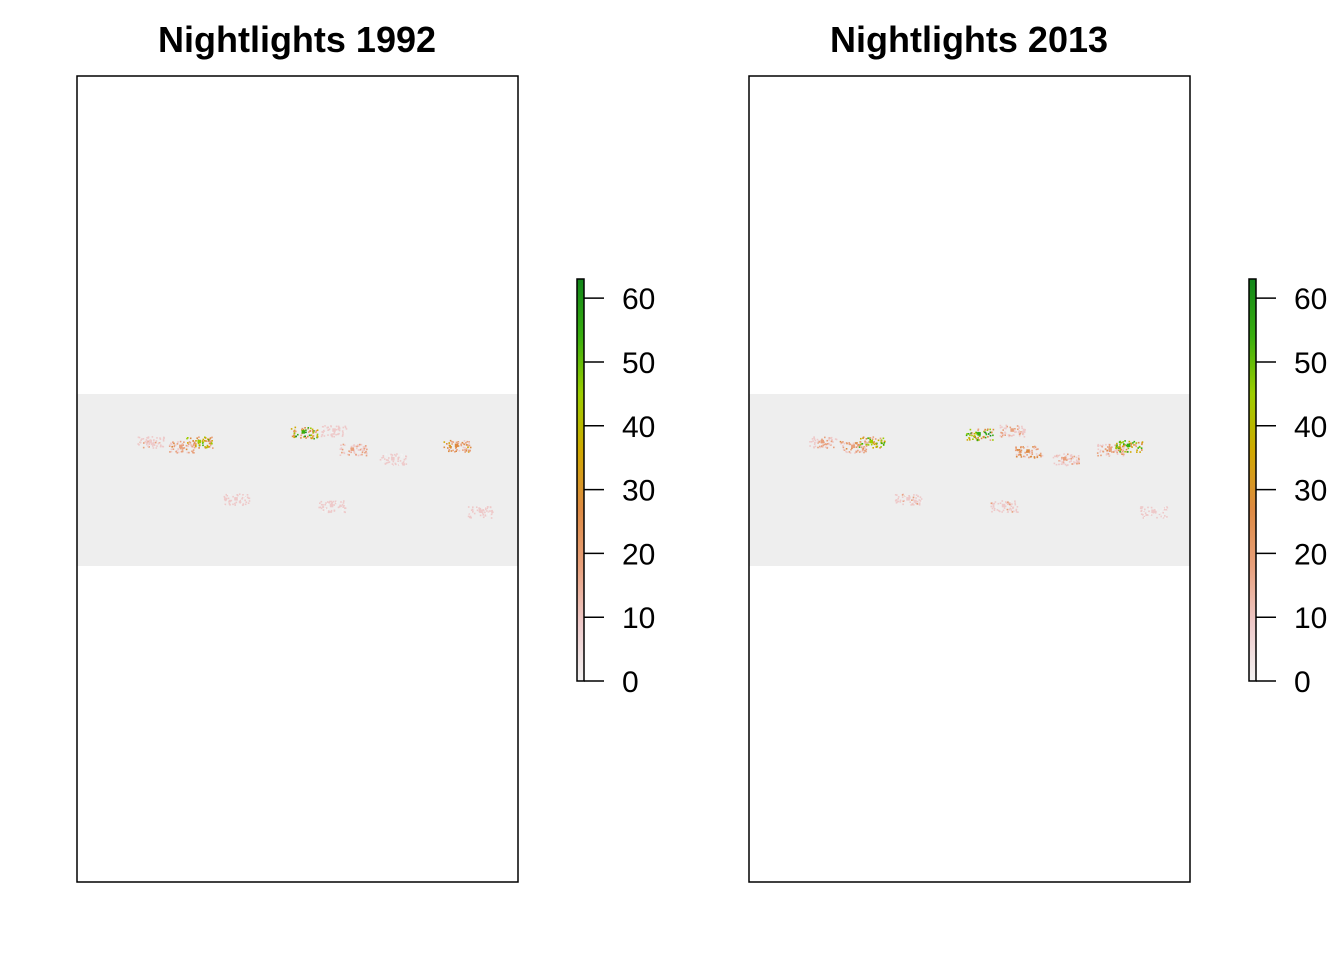 Image resolution: width=1344 pixels, height=960 pixels. I want to click on light-cluster-core, so click(199, 441).